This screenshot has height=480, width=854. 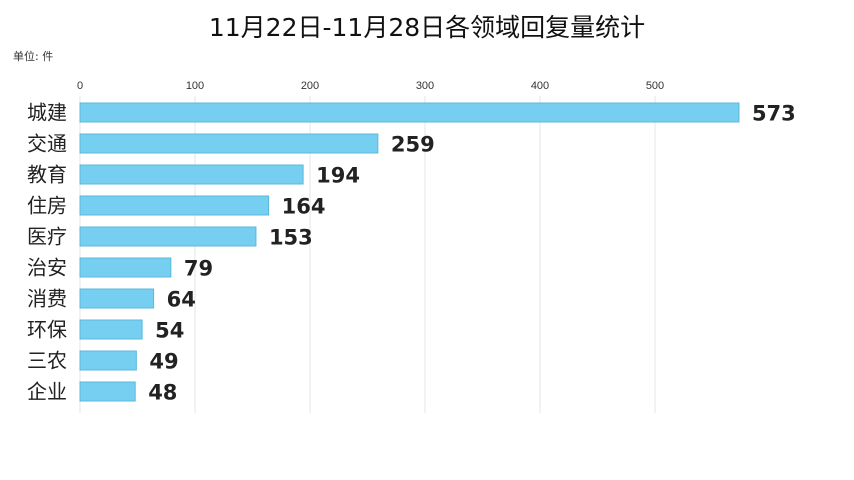 What do you see at coordinates (47, 175) in the screenshot?
I see `category-label-2: 教育` at bounding box center [47, 175].